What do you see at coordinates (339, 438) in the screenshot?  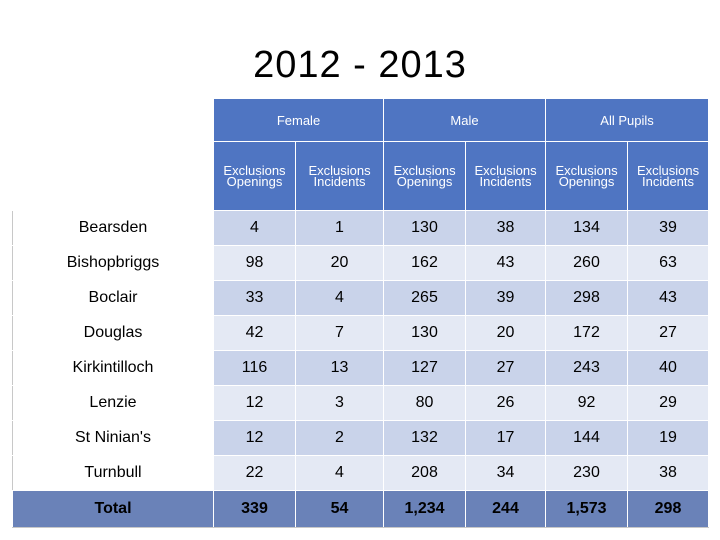 I see `cell: 2` at bounding box center [339, 438].